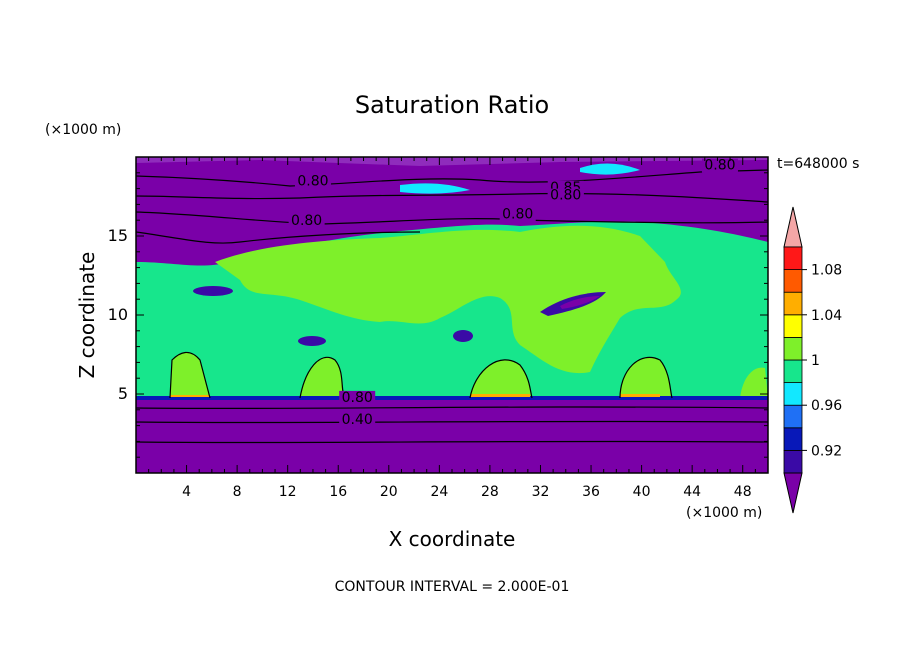 This screenshot has height=654, width=904. I want to click on x-axis-unit: (×1000 m), so click(724, 513).